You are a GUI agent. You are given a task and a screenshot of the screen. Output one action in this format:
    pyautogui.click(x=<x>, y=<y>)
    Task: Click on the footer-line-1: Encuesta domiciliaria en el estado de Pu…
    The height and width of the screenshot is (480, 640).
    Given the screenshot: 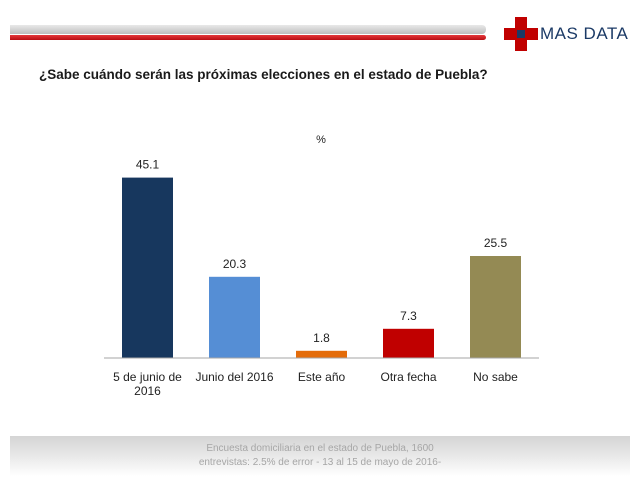 What is the action you would take?
    pyautogui.click(x=320, y=448)
    